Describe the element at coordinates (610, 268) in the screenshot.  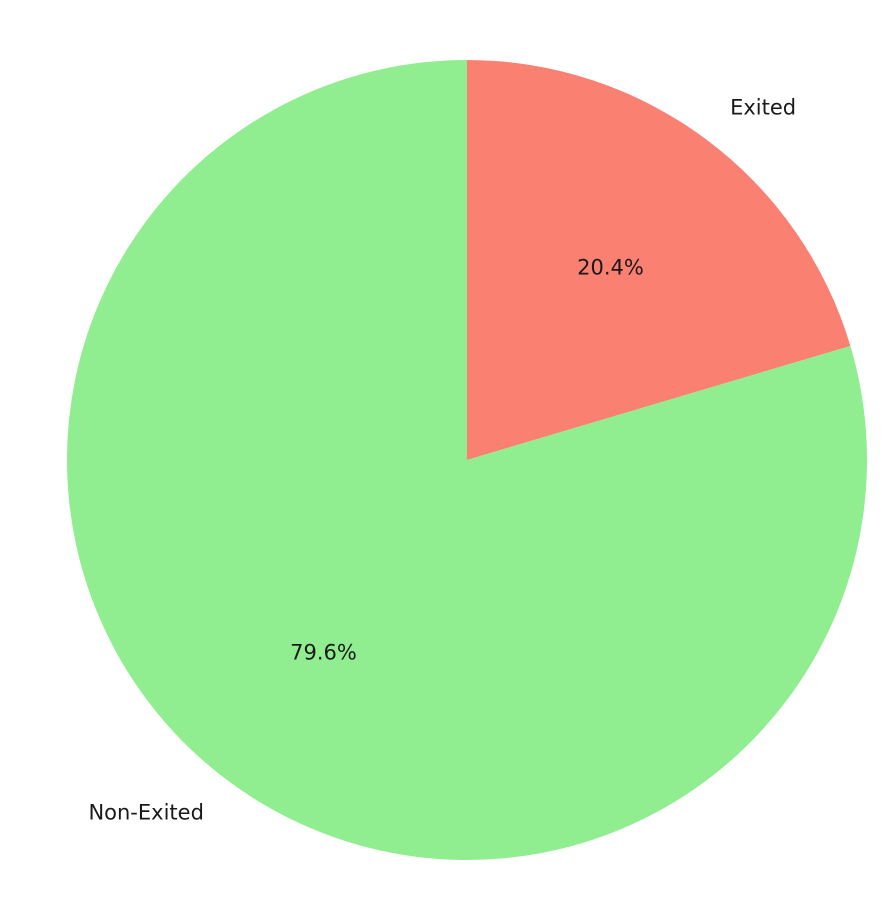
I see `pct-label-exited: 20.4%` at that location.